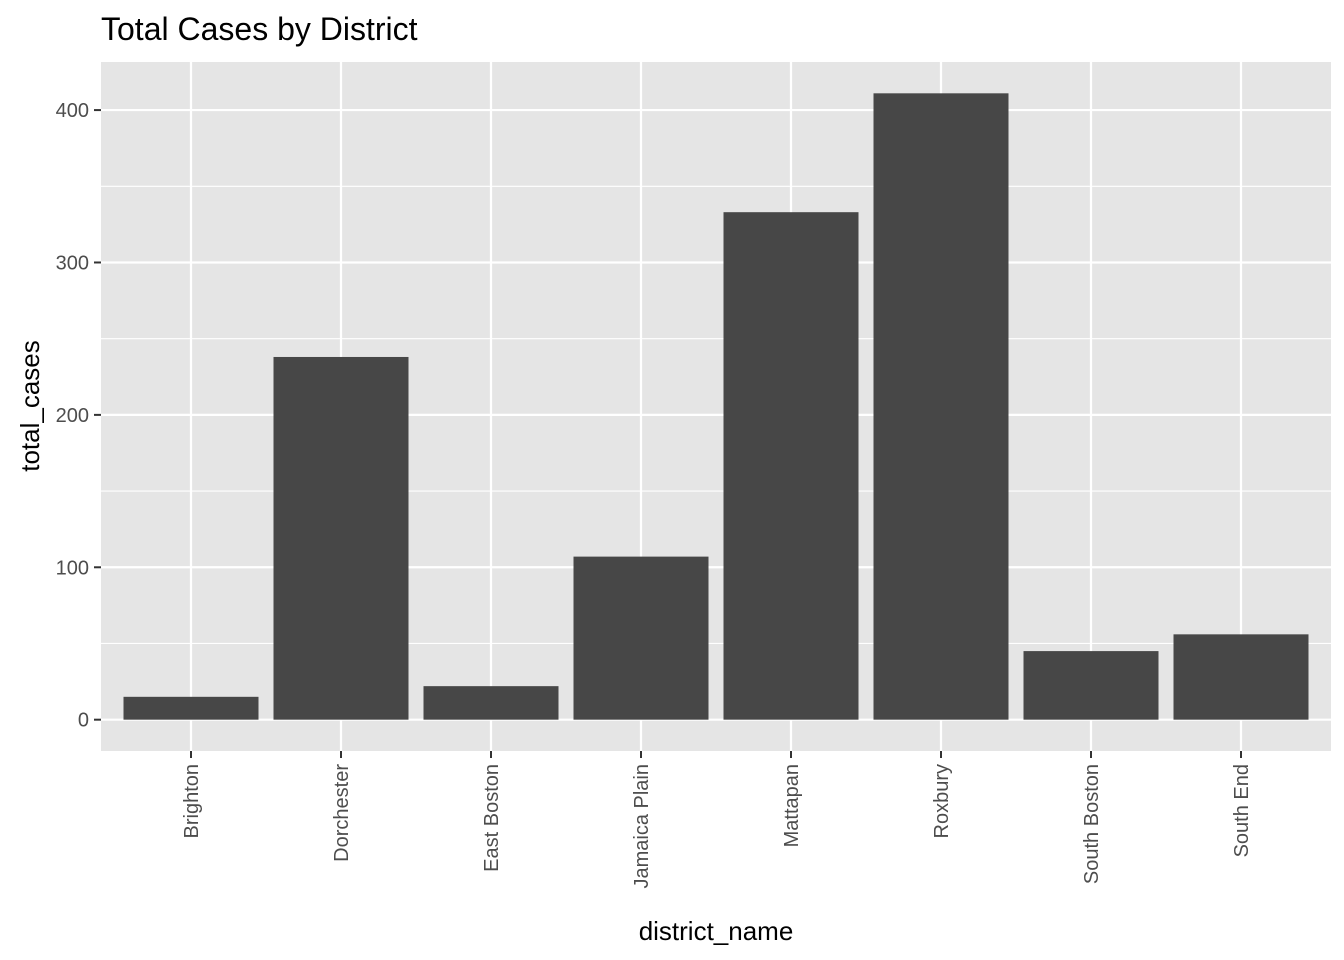 The width and height of the screenshot is (1344, 960). Describe the element at coordinates (192, 801) in the screenshot. I see `x-tick-label: Brighton` at that location.